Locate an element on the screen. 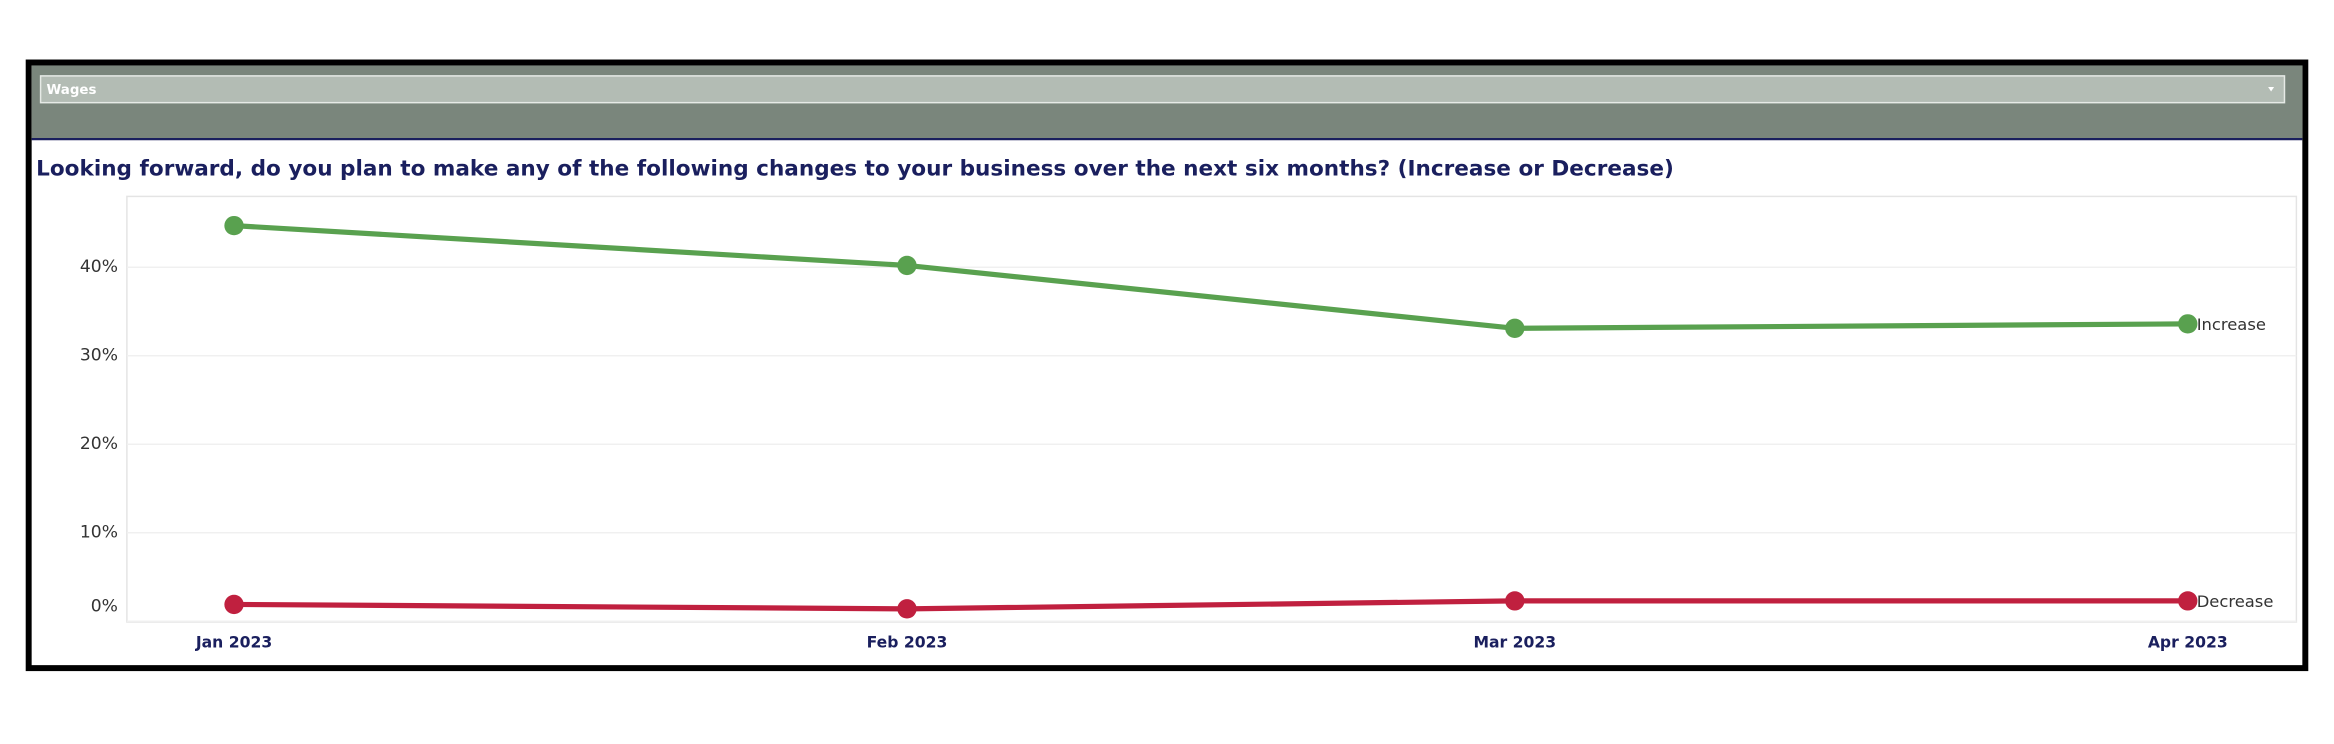  y-tick-label: 0% is located at coordinates (104, 606).